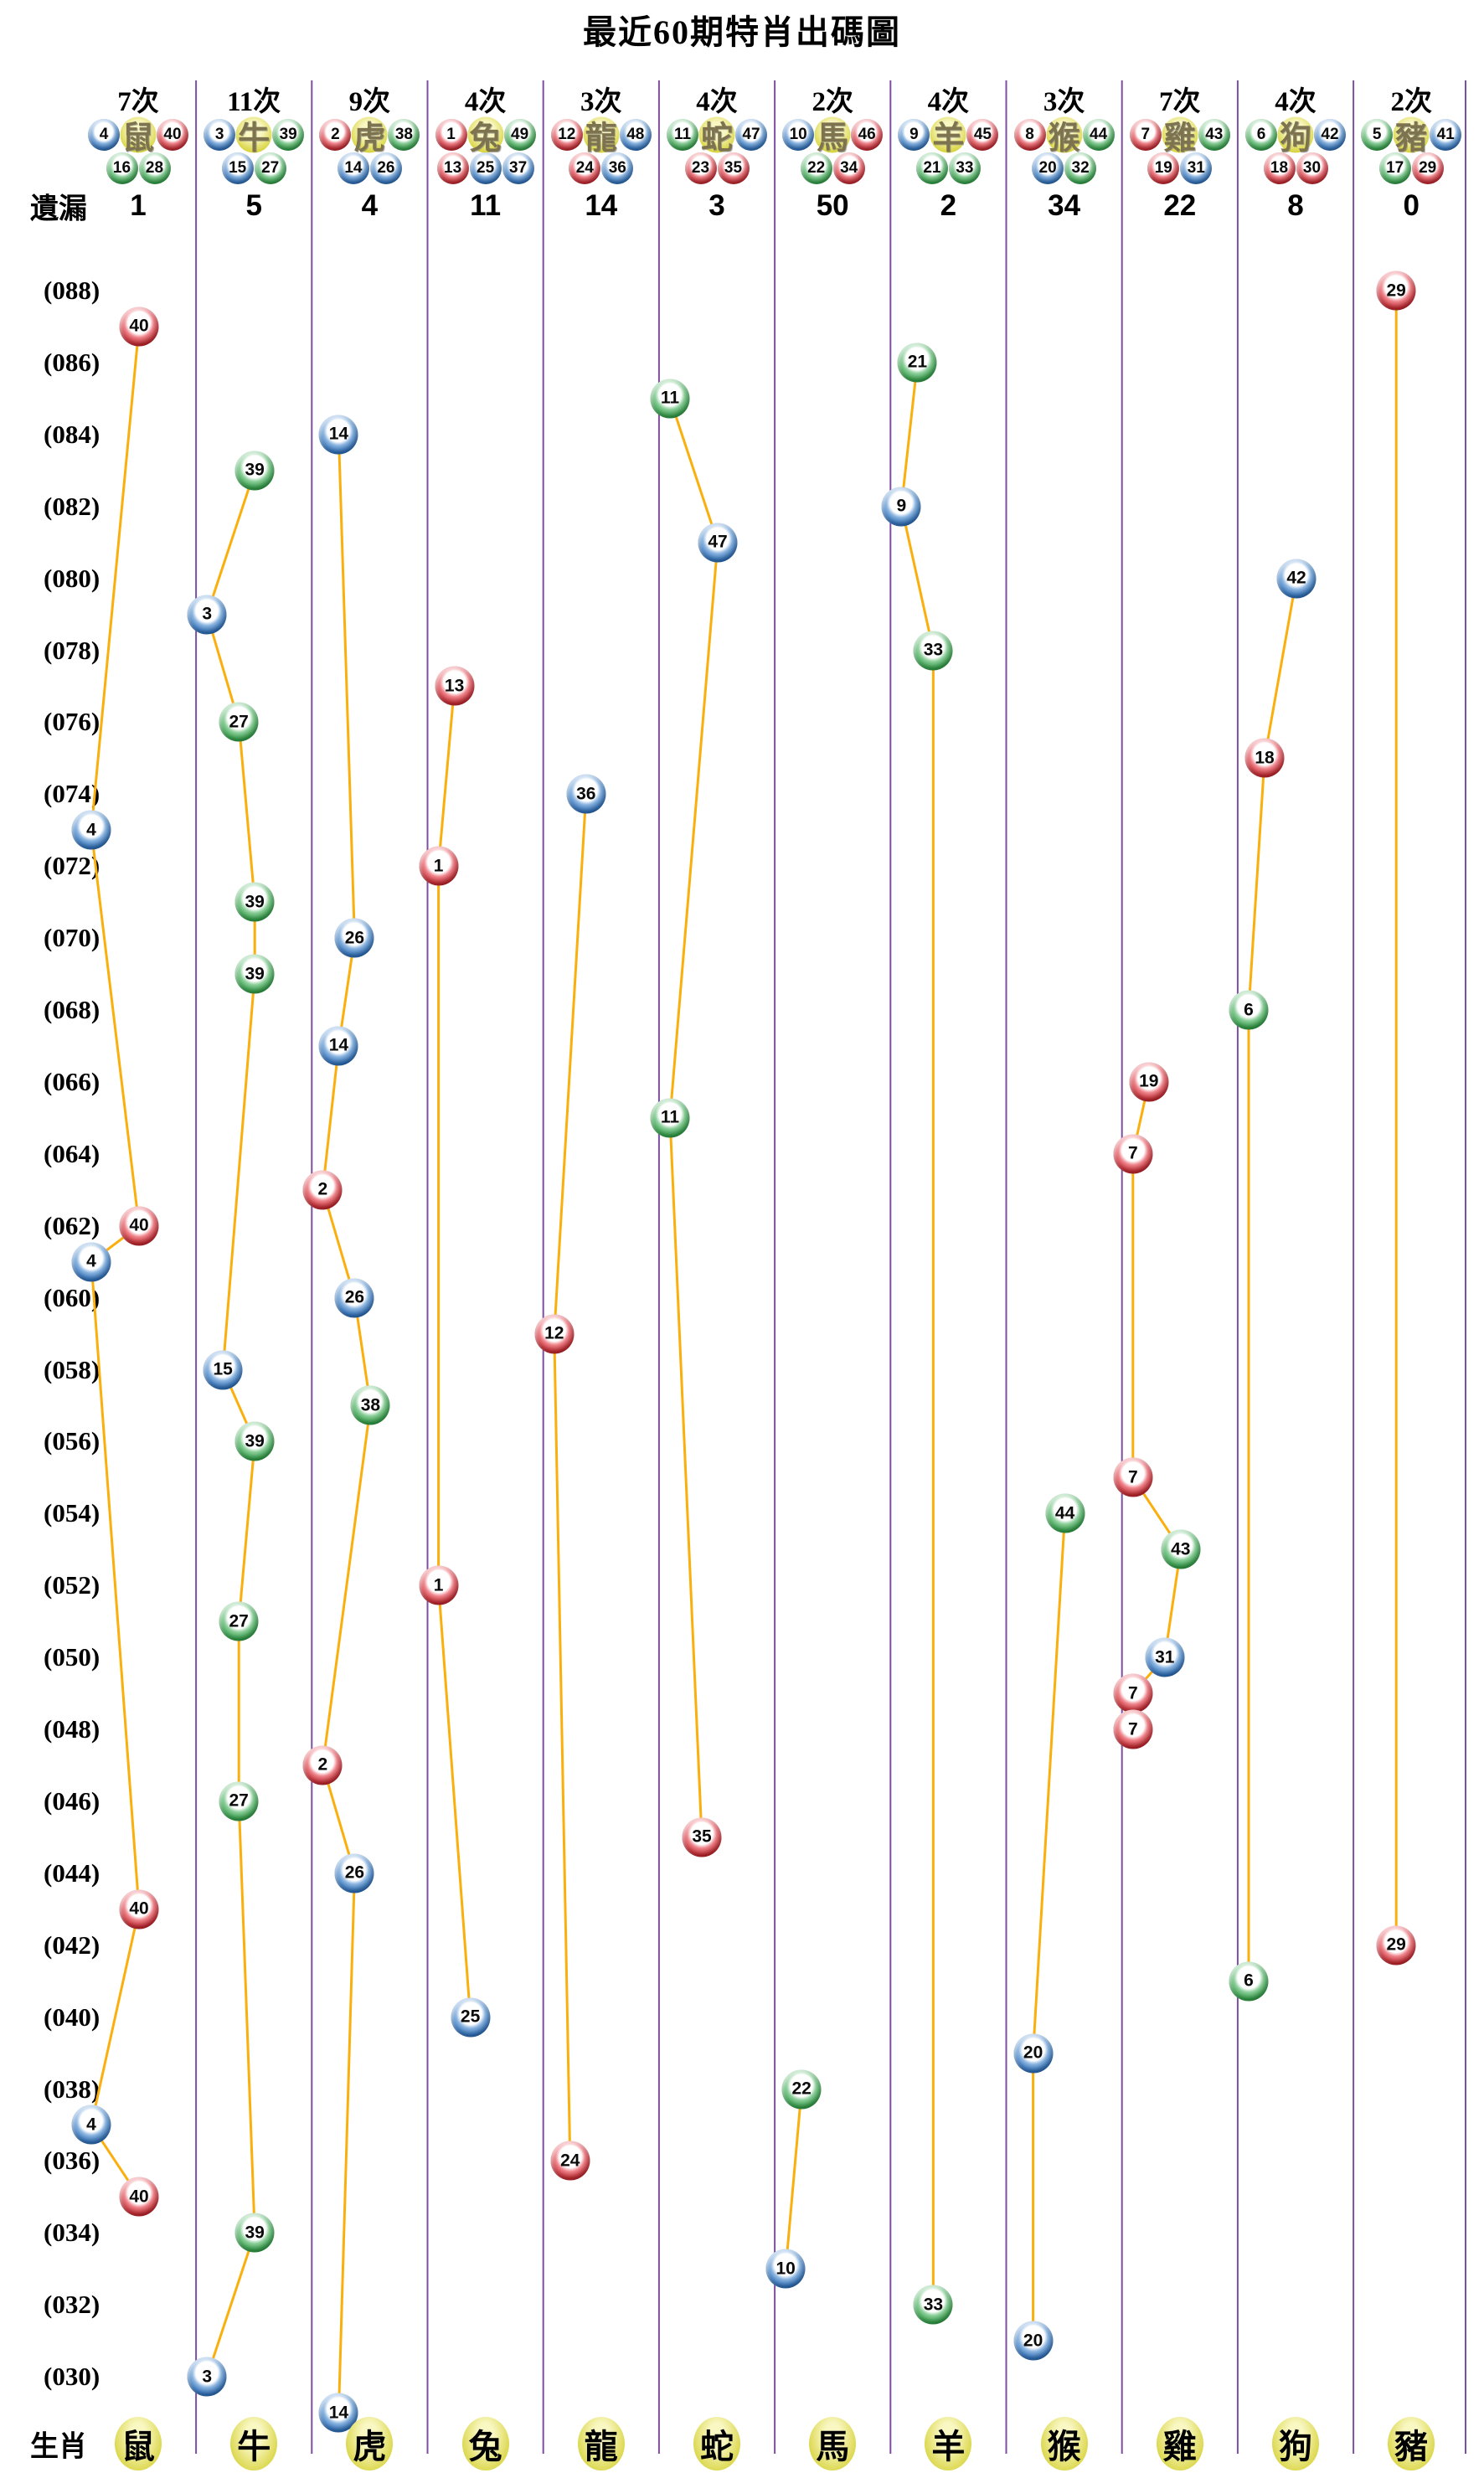 Image resolution: width=1484 pixels, height=2473 pixels. Describe the element at coordinates (716, 2443) in the screenshot. I see `zodiac-badge-蛇: 蛇` at that location.